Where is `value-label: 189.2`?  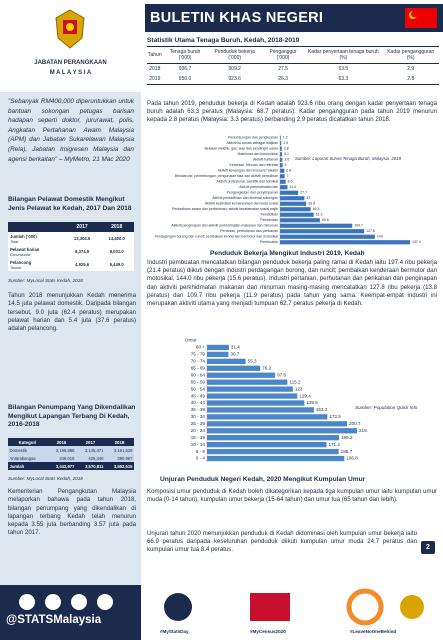 value-label: 189.2 is located at coordinates (347, 437).